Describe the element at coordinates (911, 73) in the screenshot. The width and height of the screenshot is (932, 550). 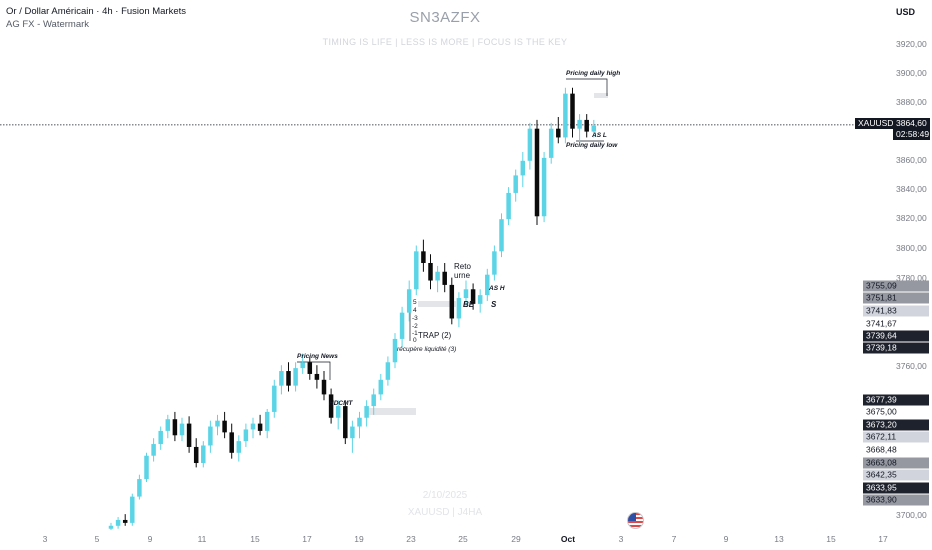
I see `price-tick: 3900,00` at that location.